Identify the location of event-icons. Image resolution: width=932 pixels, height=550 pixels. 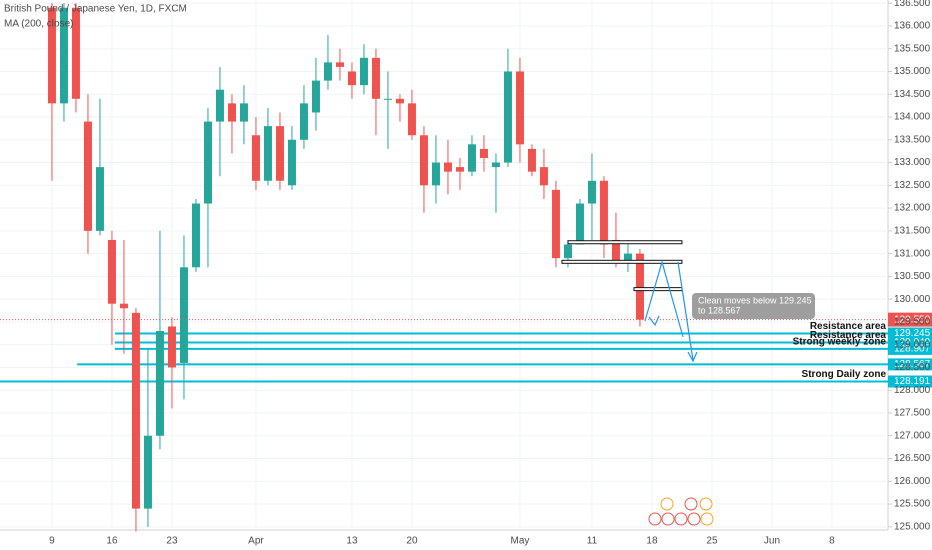
(681, 511).